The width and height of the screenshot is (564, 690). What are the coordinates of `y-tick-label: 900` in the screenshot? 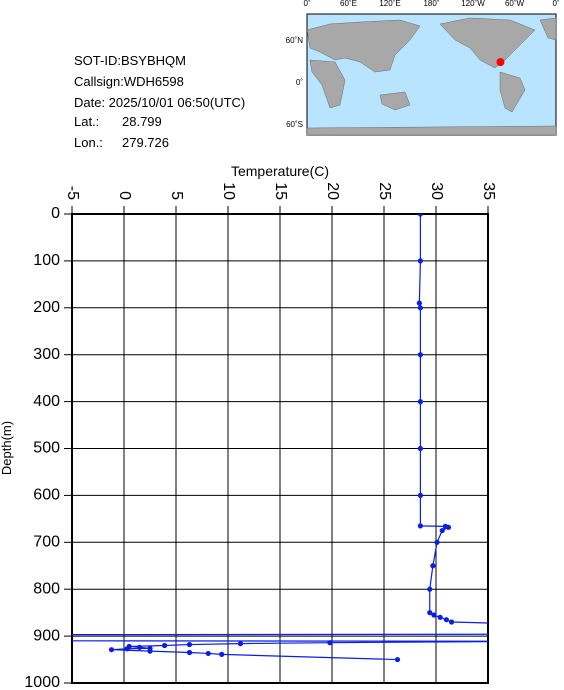 It's located at (46, 635).